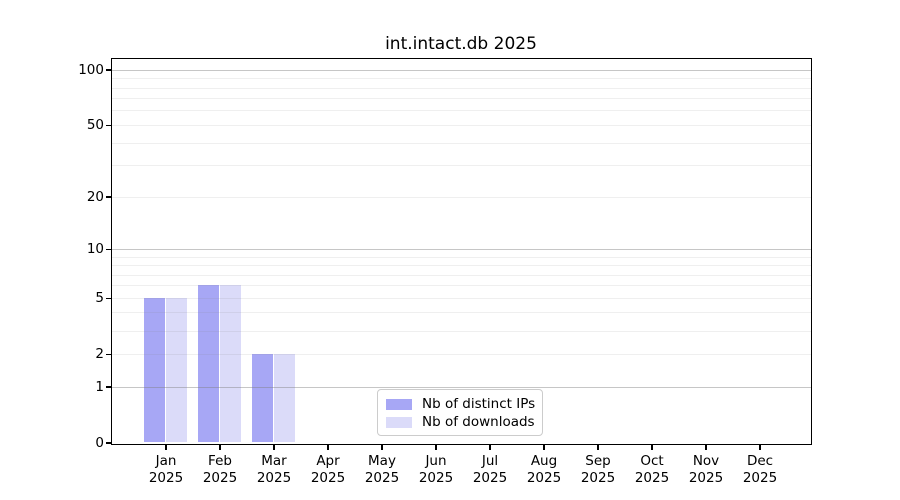  I want to click on y-tick-label-2: 2, so click(99, 354).